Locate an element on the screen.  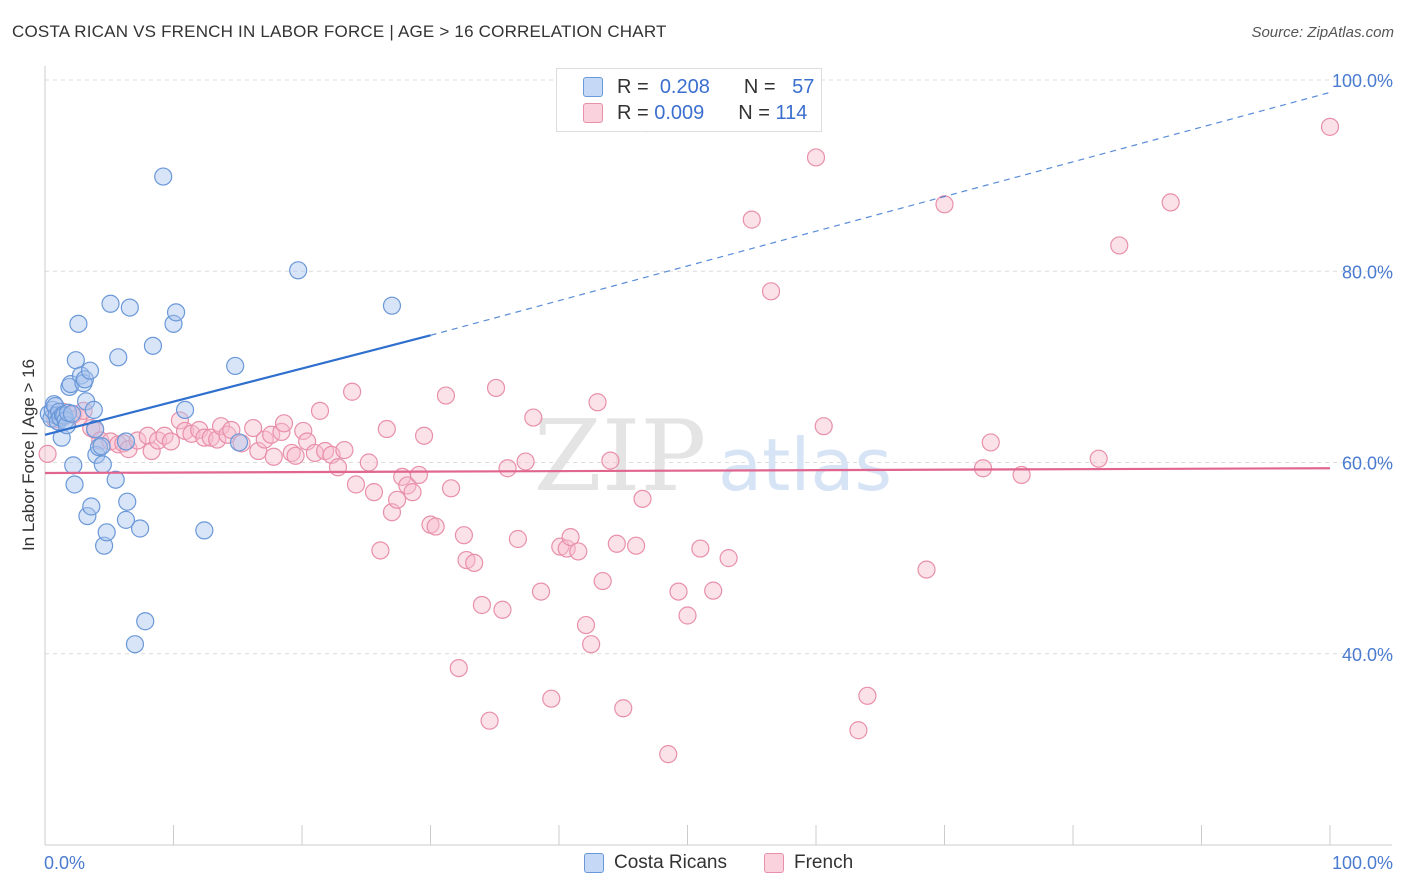
legend-item-costa-ricans: Costa Ricans is located at coordinates (655, 863).